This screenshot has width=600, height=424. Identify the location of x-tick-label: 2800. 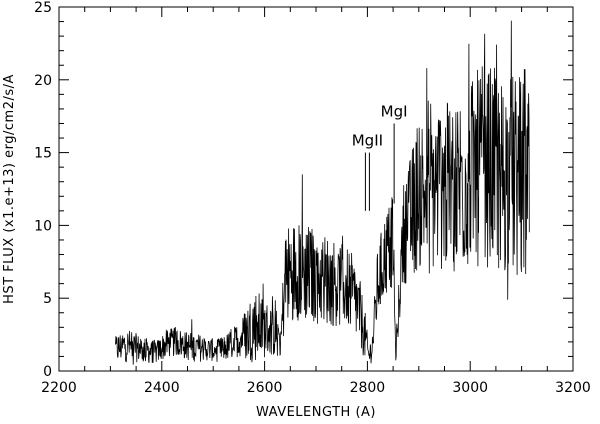
(368, 388).